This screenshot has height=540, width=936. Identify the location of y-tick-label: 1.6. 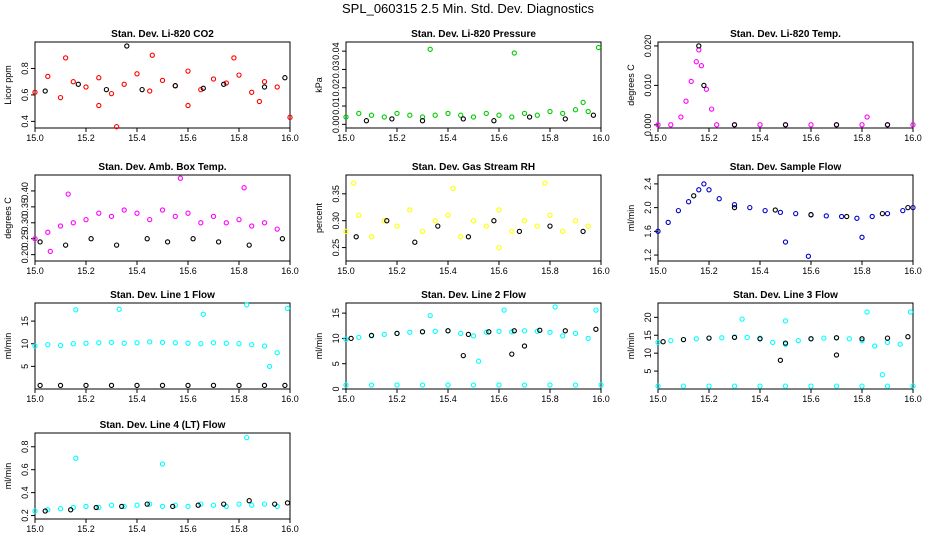
(648, 231).